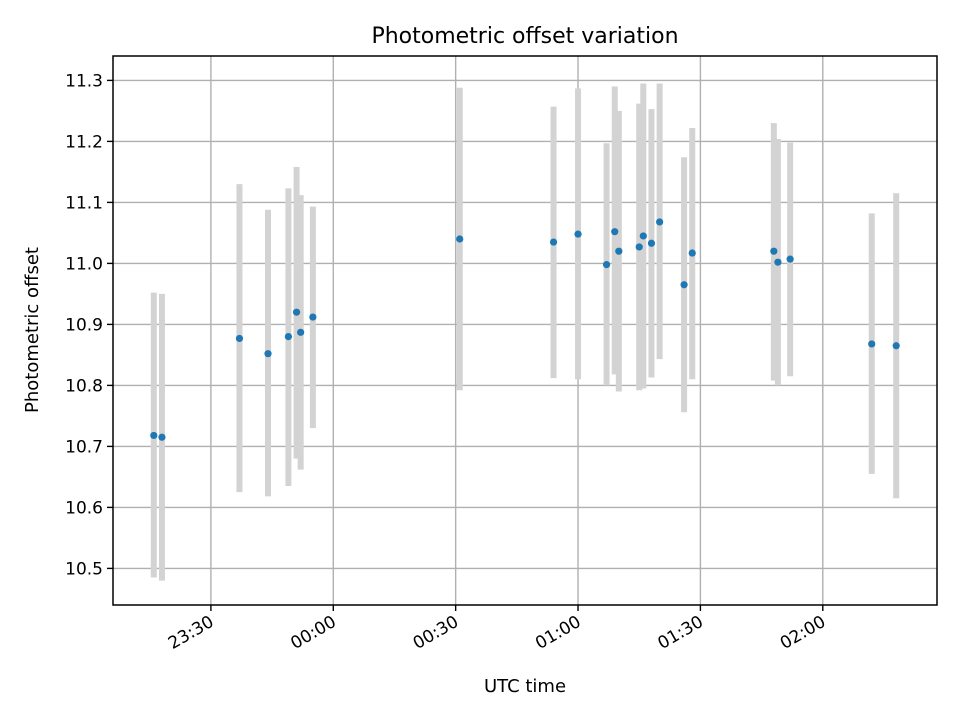 Image resolution: width=960 pixels, height=720 pixels. What do you see at coordinates (84, 264) in the screenshot?
I see `y-tick-label: 11.0` at bounding box center [84, 264].